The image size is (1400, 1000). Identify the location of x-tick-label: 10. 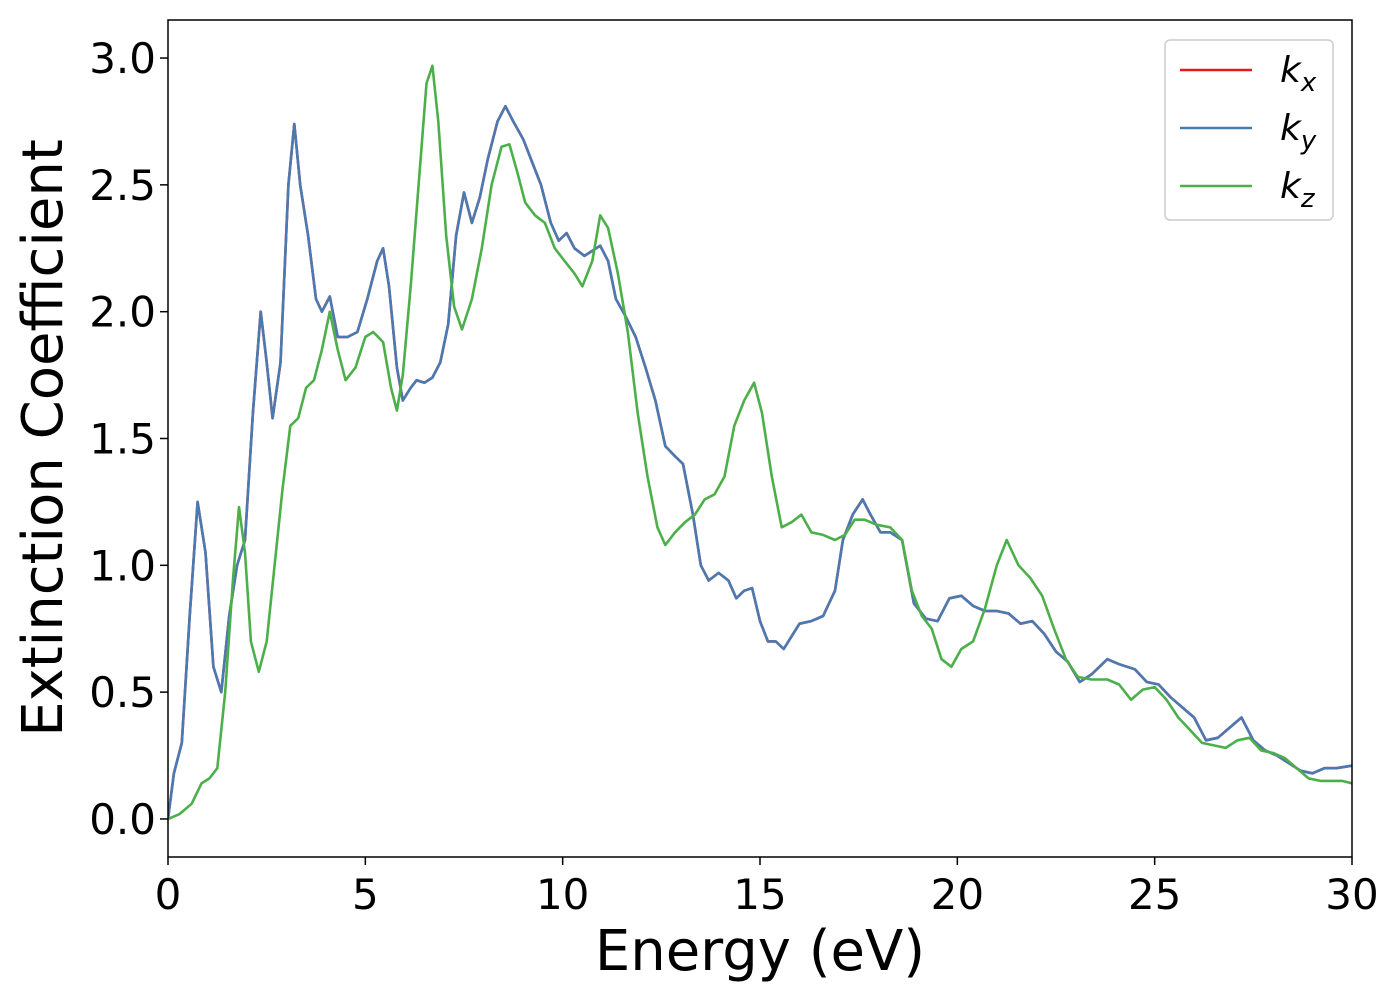
(562, 894).